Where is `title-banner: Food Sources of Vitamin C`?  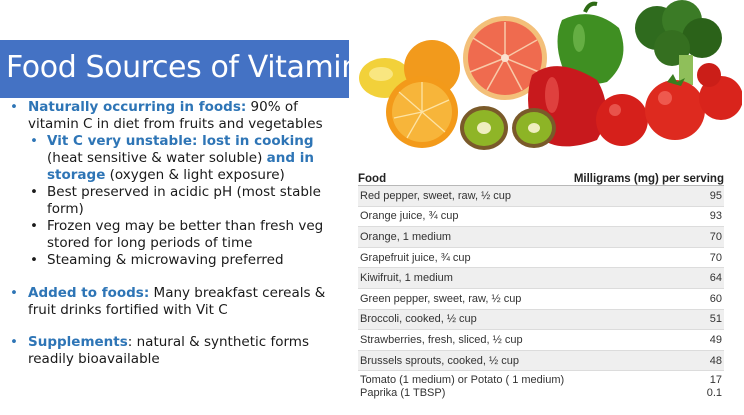 title-banner: Food Sources of Vitamin C is located at coordinates (195, 69).